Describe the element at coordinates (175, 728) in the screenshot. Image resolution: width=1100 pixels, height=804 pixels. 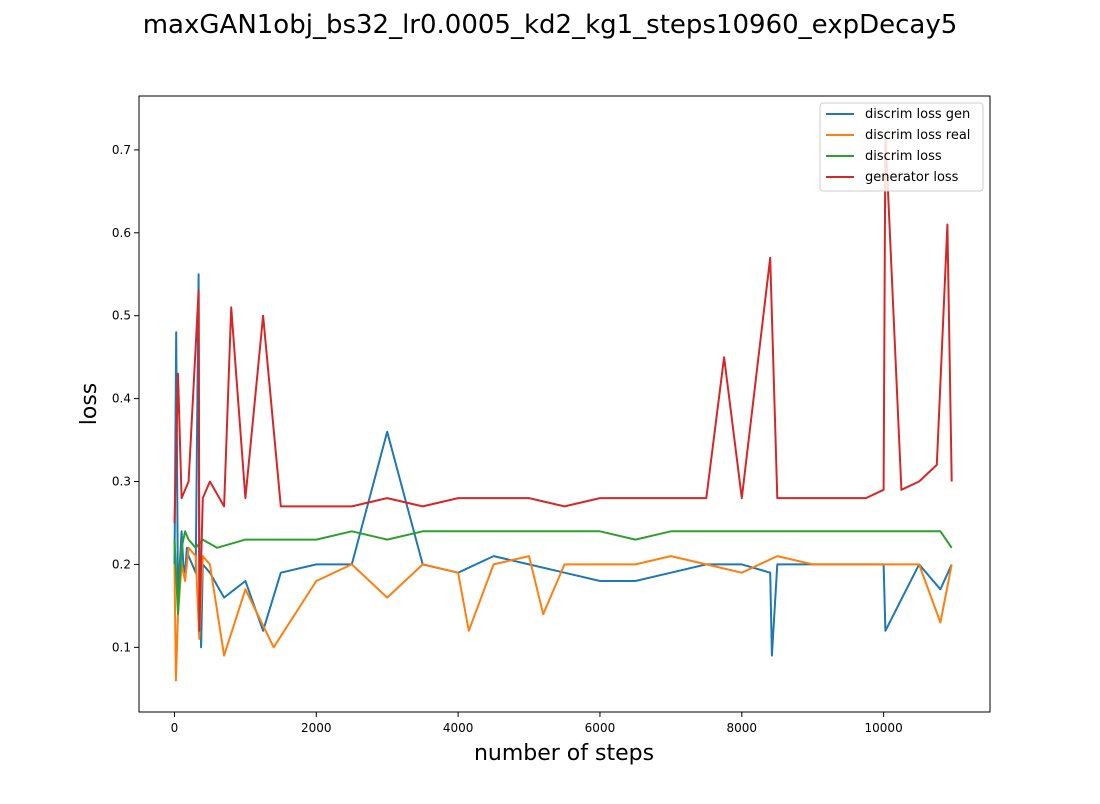
I see `x-tick-label: 0` at that location.